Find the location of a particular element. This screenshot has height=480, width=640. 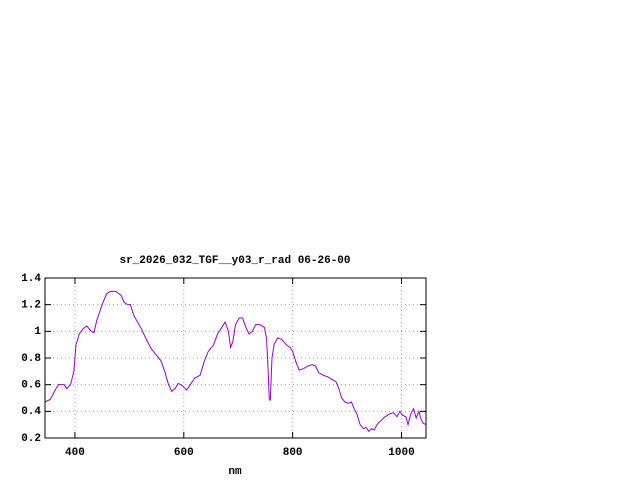

x-tick-label: 400 is located at coordinates (75, 453).